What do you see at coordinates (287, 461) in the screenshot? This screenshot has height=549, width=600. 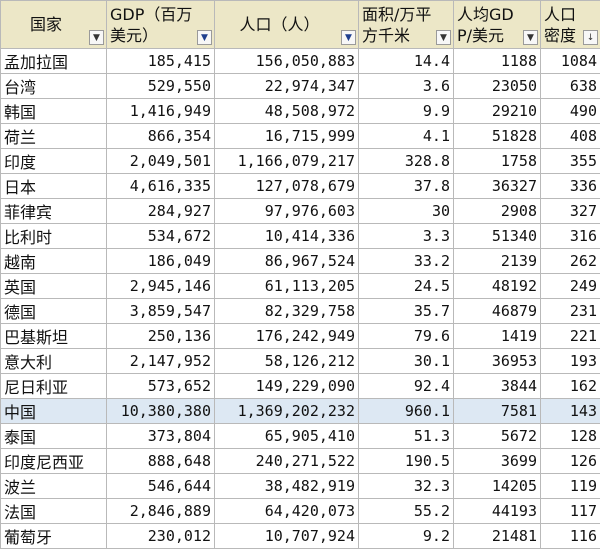 I see `population-cell: 240,271,522` at bounding box center [287, 461].